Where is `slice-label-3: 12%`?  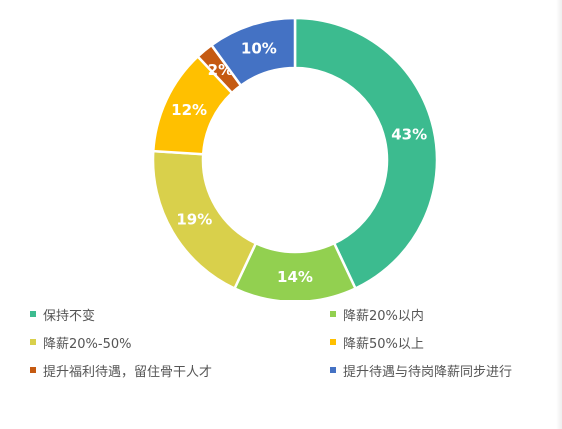 slice-label-3: 12% is located at coordinates (189, 110).